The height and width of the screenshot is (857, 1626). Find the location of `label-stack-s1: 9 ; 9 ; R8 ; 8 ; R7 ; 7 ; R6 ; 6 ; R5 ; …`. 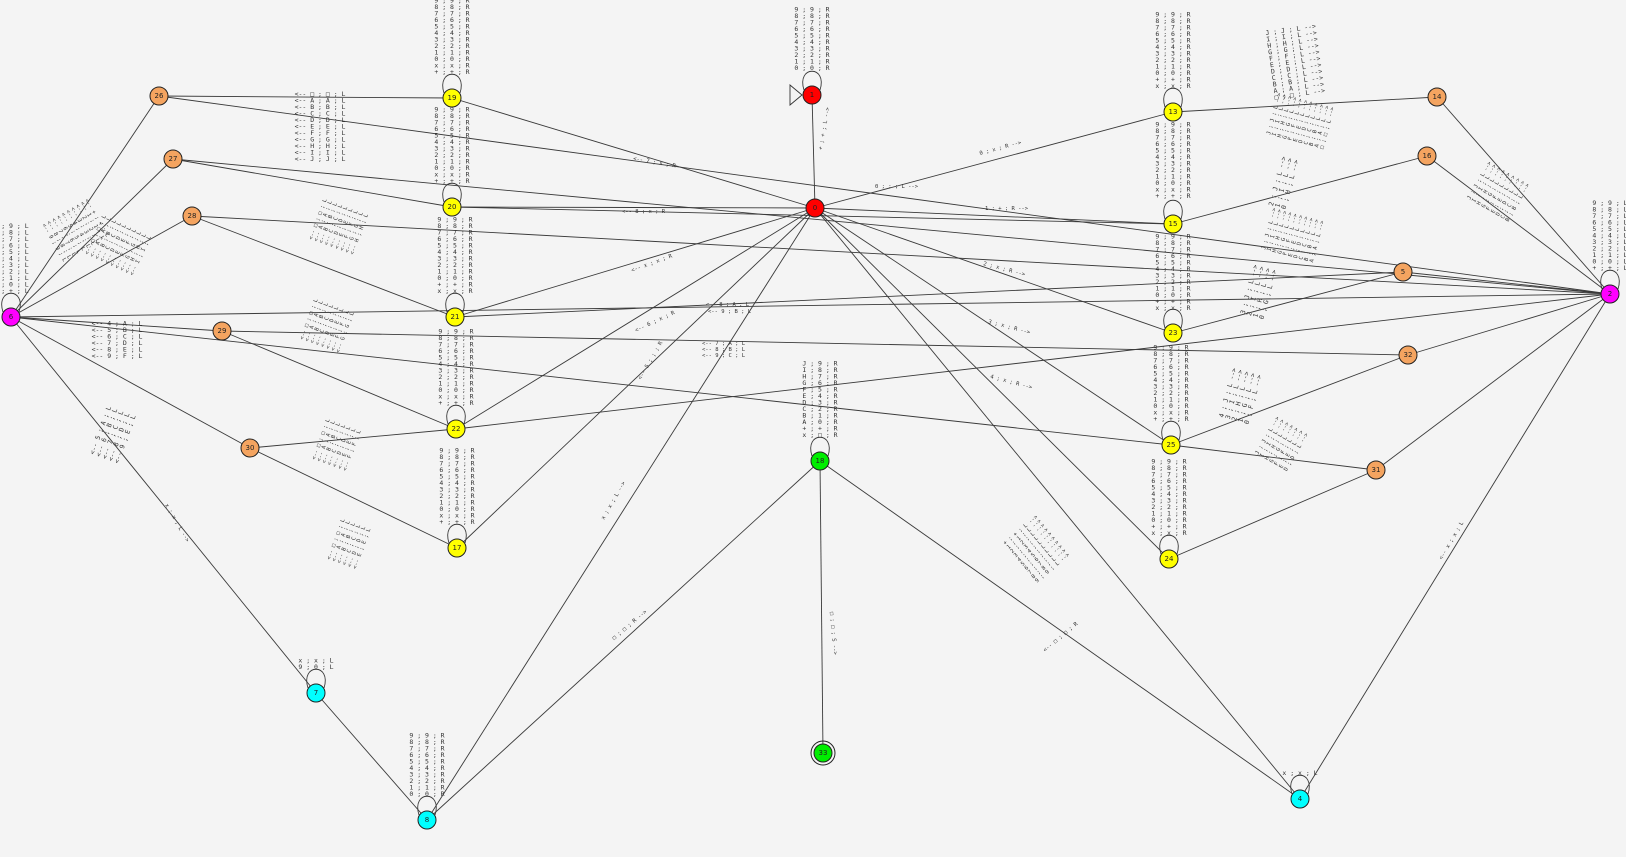

label-stack-s1: 9 ; 9 ; R8 ; 8 ; R7 ; 7 ; R6 ; 6 ; R5 ; … is located at coordinates (811, 39).